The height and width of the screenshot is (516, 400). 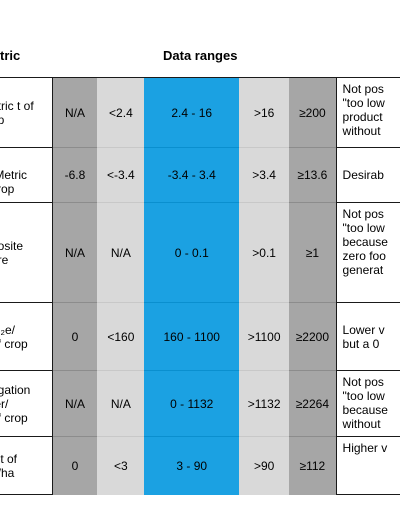 What do you see at coordinates (192, 175) in the screenshot?
I see `range-cell-target: -3.4 - 3.4` at bounding box center [192, 175].